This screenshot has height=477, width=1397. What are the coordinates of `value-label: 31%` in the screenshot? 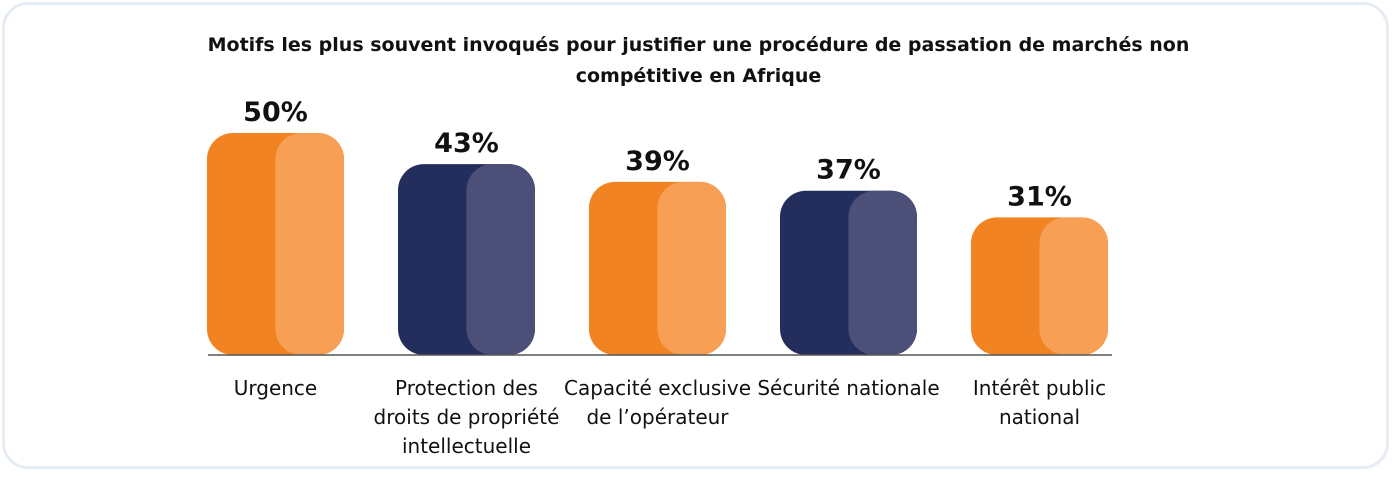 It's located at (1039, 196).